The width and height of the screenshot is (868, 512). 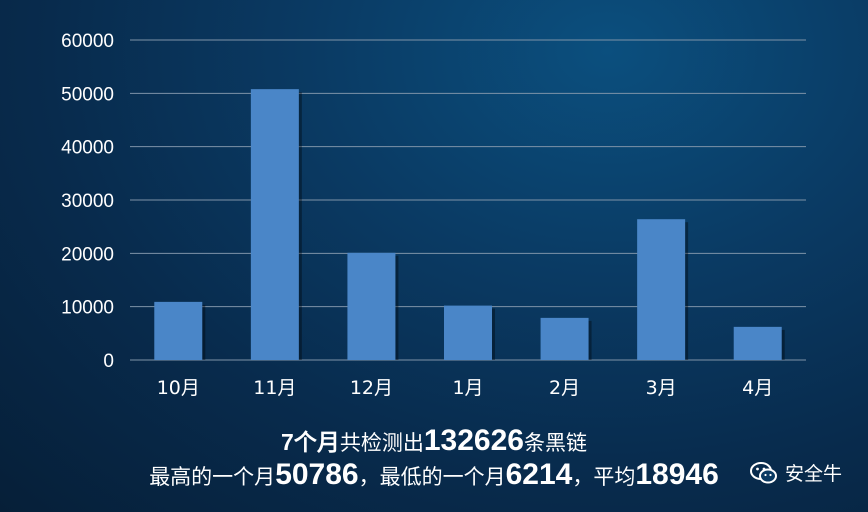 What do you see at coordinates (274, 388) in the screenshot?
I see `x-tick-label: 11月` at bounding box center [274, 388].